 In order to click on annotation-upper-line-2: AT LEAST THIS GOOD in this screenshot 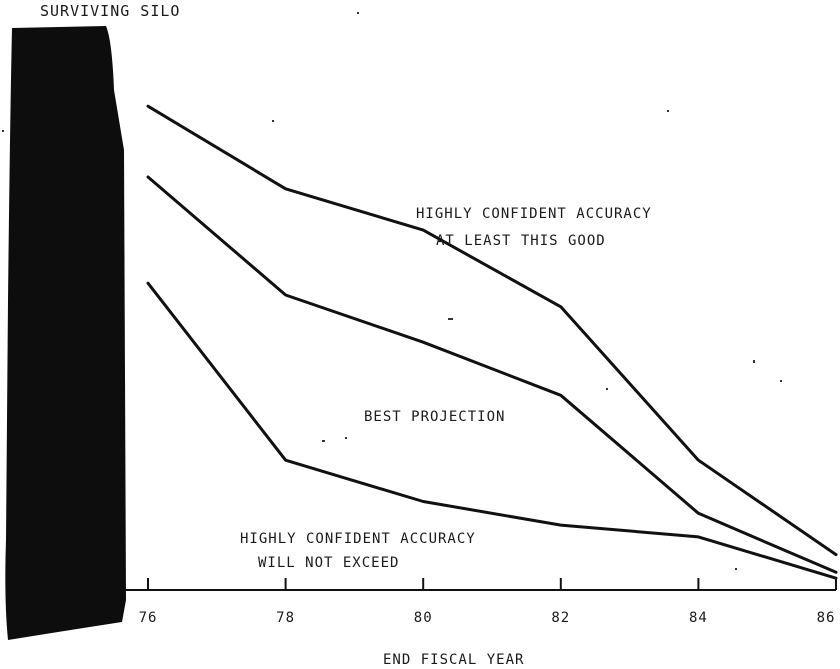, I will do `click(521, 241)`.